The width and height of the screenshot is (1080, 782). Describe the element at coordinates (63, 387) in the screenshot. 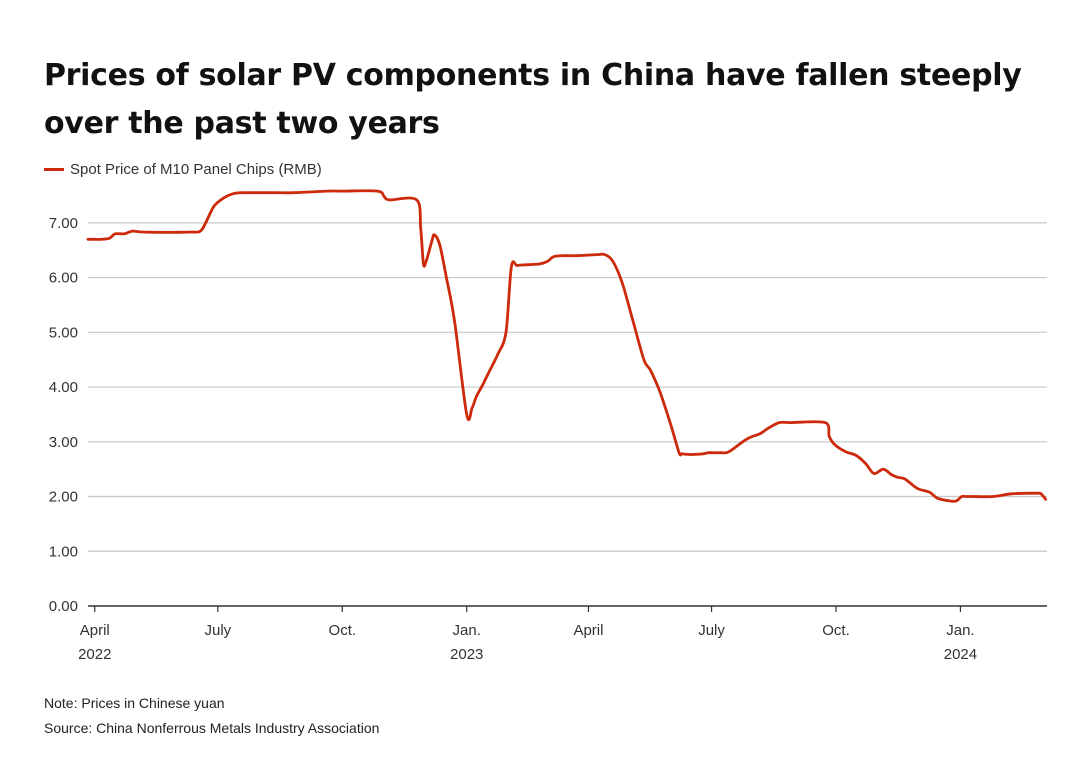

I see `y-tick-label: 4.00` at that location.